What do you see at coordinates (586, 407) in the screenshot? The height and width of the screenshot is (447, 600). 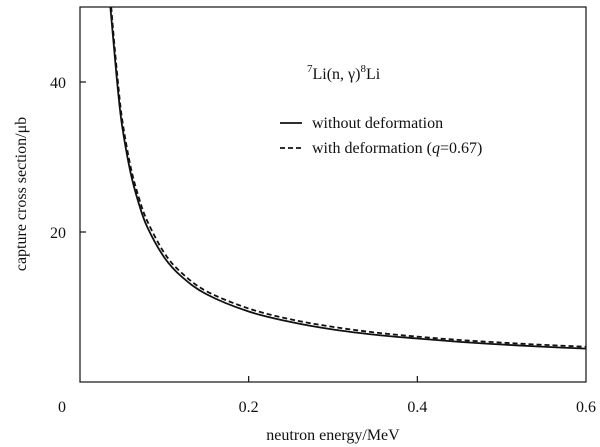 I see `x-tick-label: 0.6` at bounding box center [586, 407].